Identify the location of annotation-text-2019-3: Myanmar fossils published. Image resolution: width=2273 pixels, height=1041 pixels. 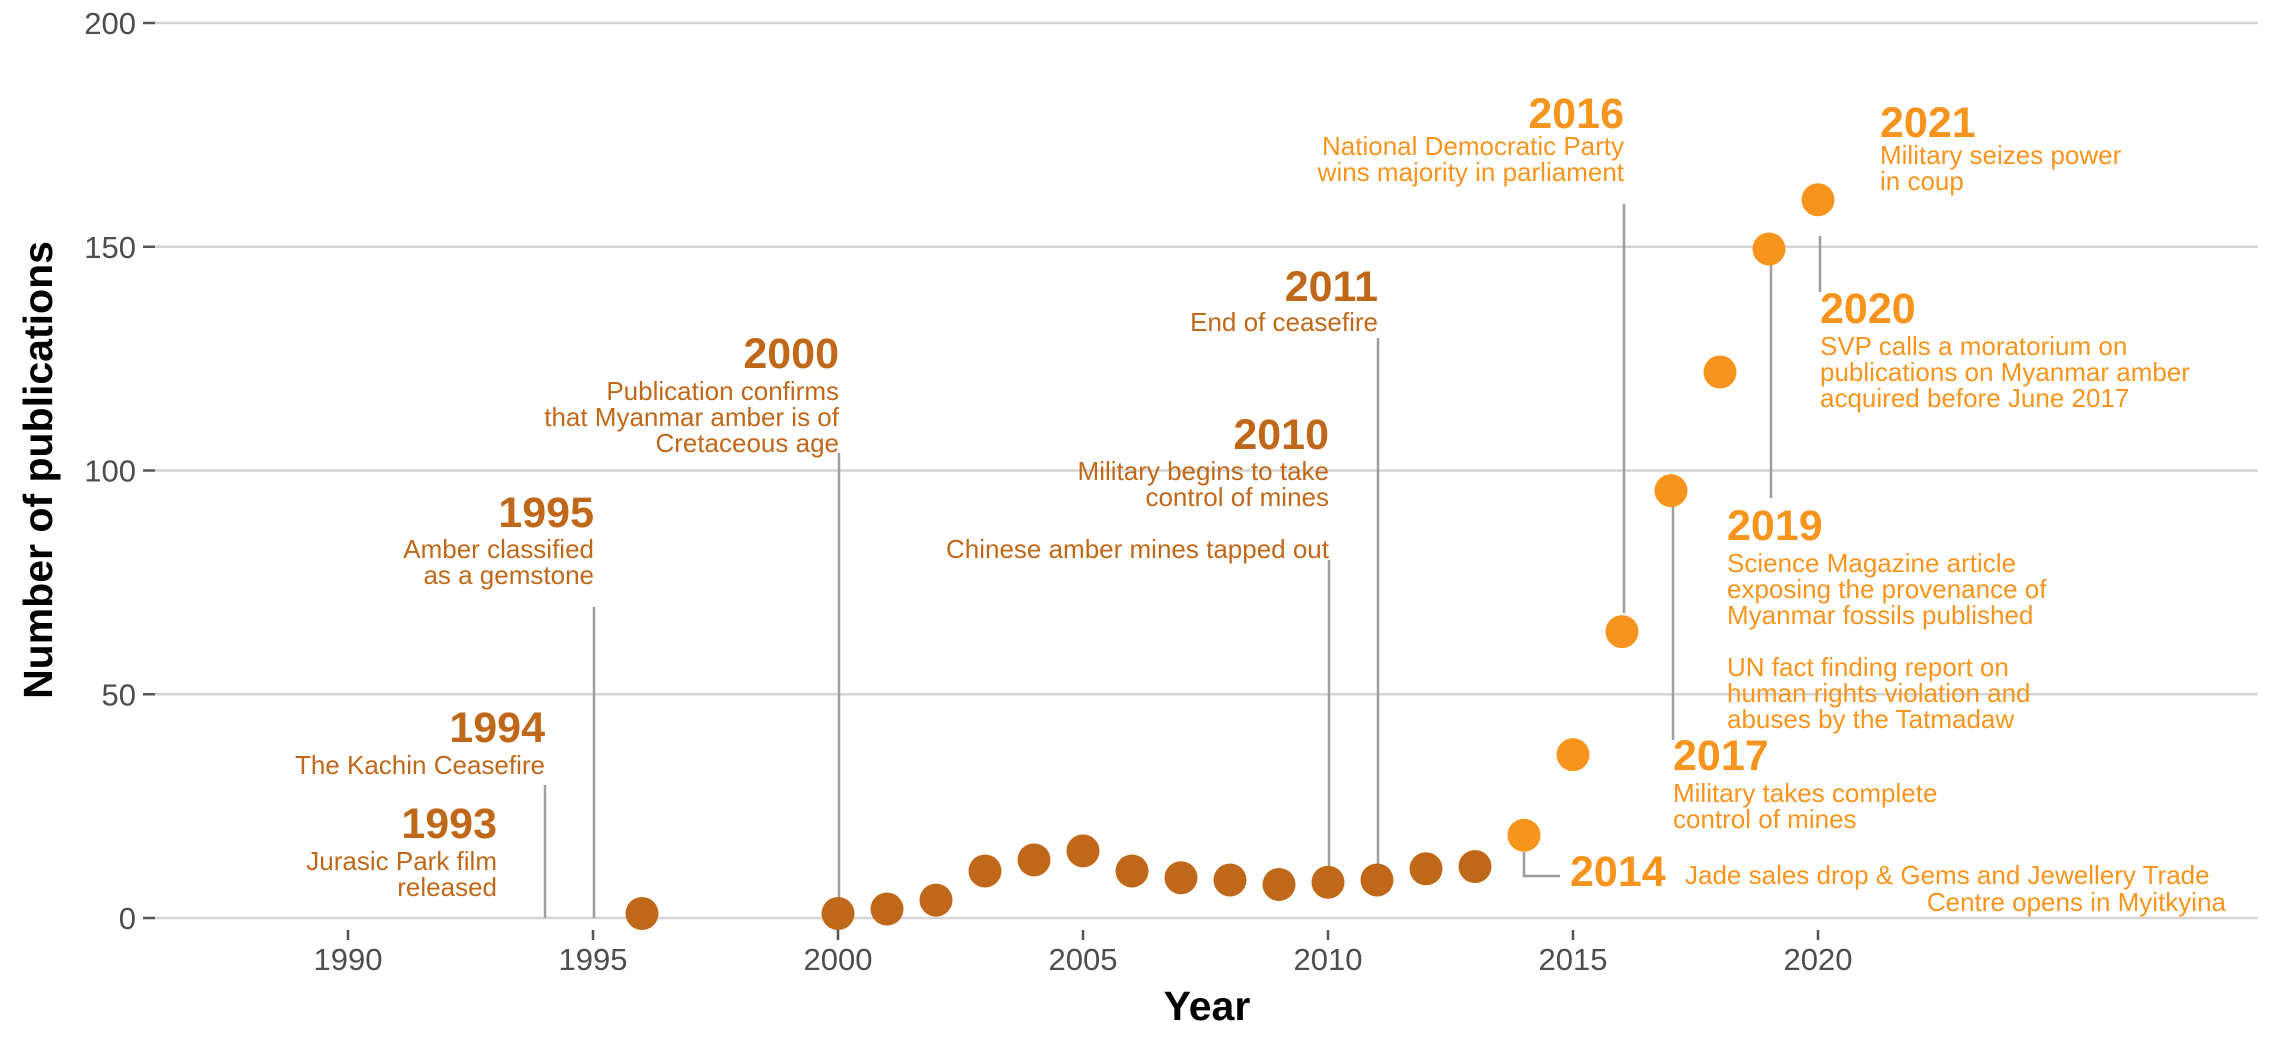
(1880, 615).